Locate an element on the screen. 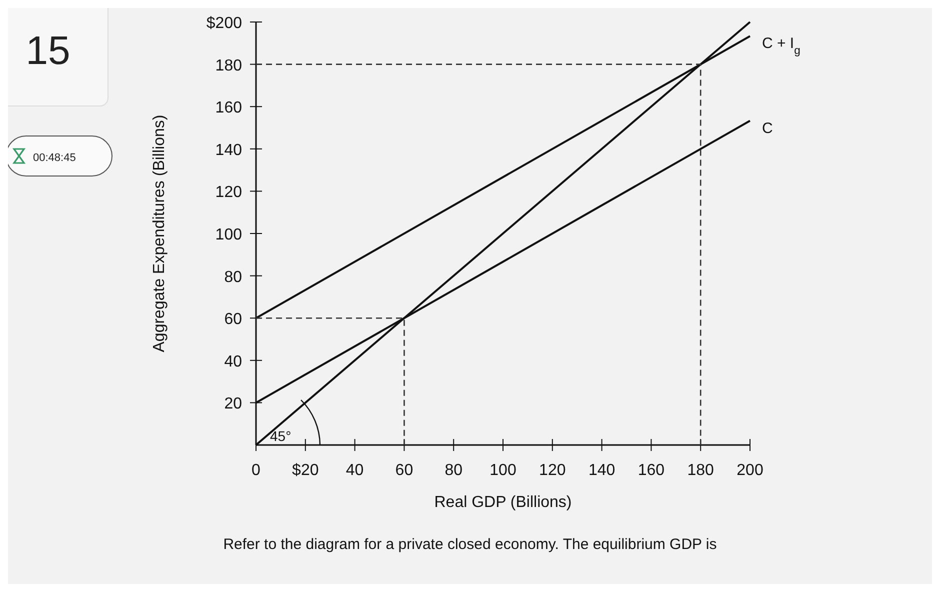  y-tick-label: 60 is located at coordinates (233, 319).